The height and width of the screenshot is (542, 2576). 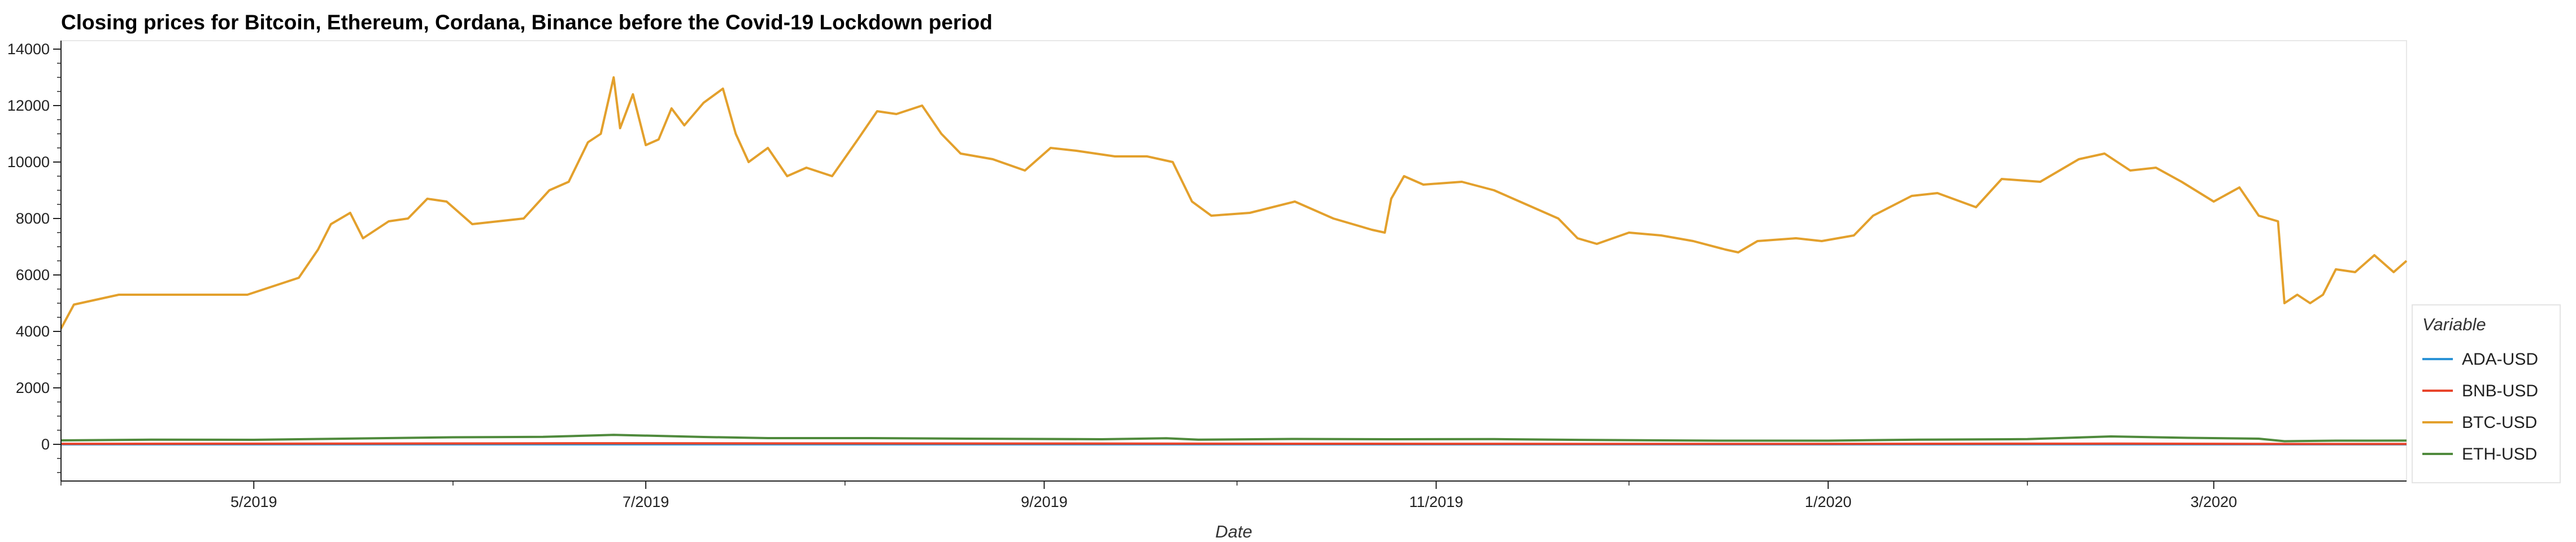 I want to click on legend-item-eth-usd: ETH-USD, so click(x=2479, y=454).